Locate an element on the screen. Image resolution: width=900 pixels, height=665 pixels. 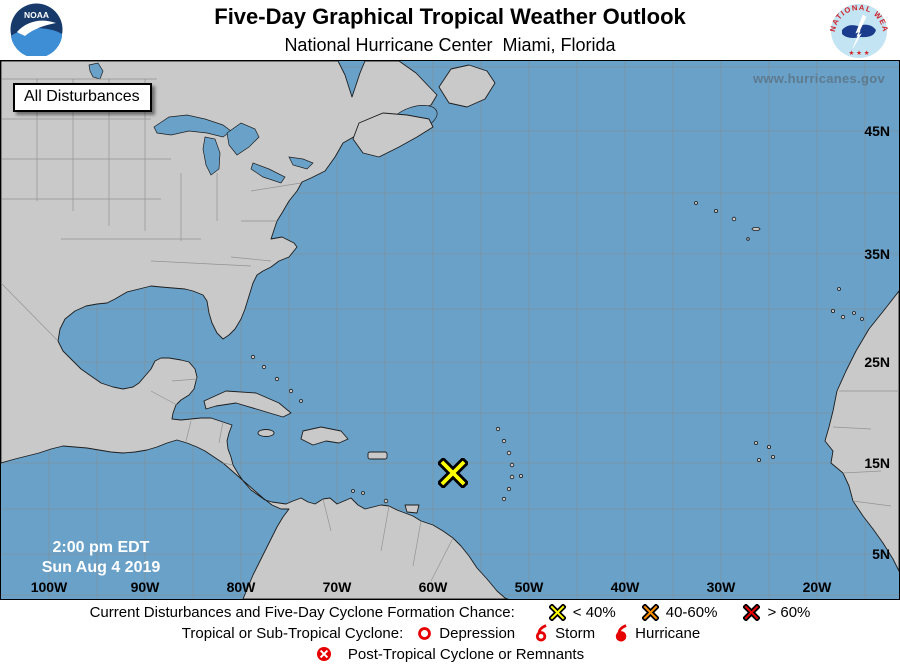
lake-huron is located at coordinates (243, 139).